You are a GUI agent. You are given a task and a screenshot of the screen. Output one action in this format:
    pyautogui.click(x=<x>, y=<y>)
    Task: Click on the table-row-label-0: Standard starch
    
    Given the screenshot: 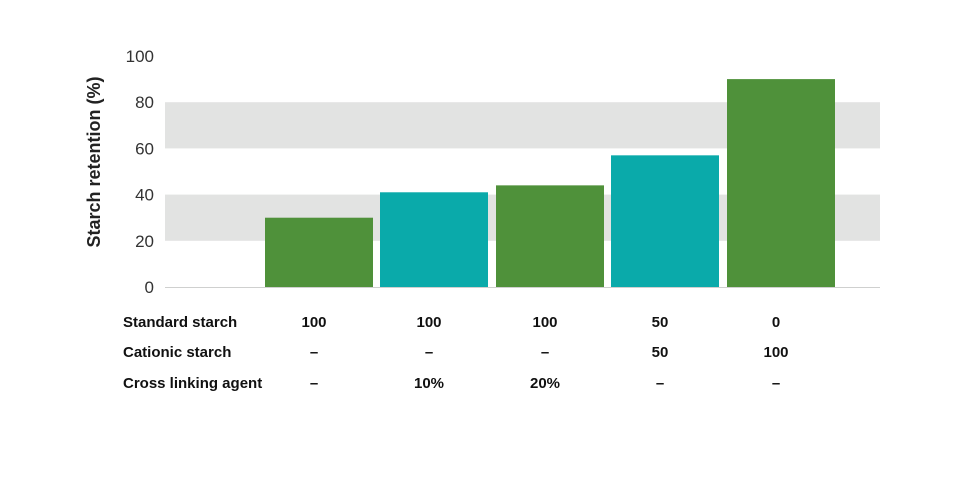 What is the action you would take?
    pyautogui.click(x=180, y=322)
    